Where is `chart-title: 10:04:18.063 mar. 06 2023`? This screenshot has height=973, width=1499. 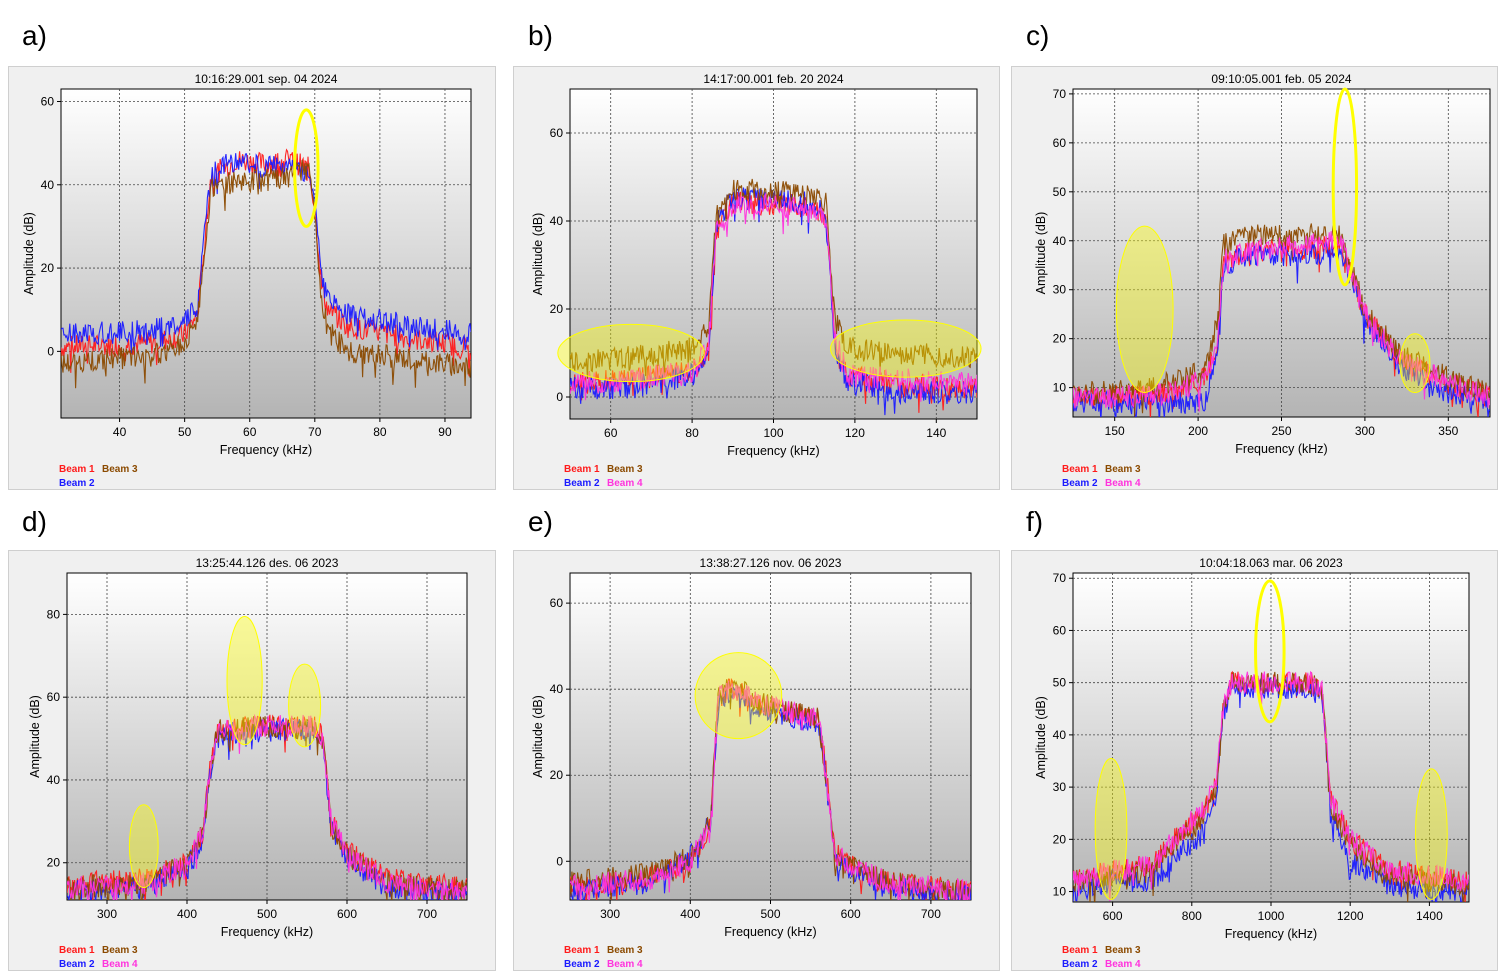 chart-title: 10:04:18.063 mar. 06 2023 is located at coordinates (1271, 563).